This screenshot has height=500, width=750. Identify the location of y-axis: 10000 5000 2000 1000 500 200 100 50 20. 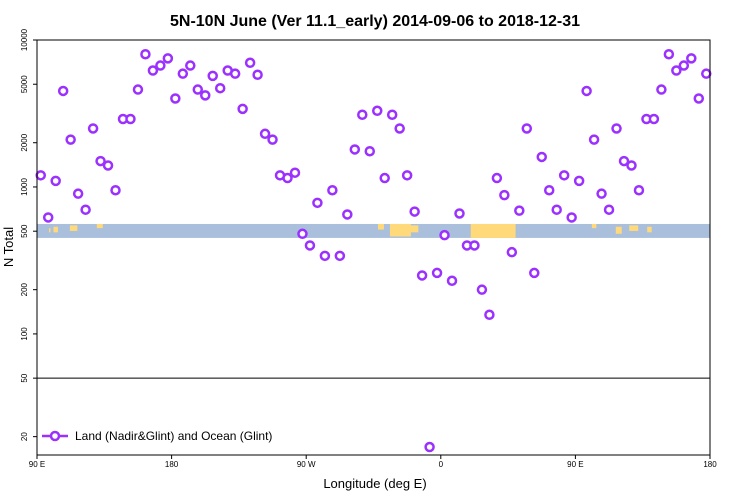
(28, 234).